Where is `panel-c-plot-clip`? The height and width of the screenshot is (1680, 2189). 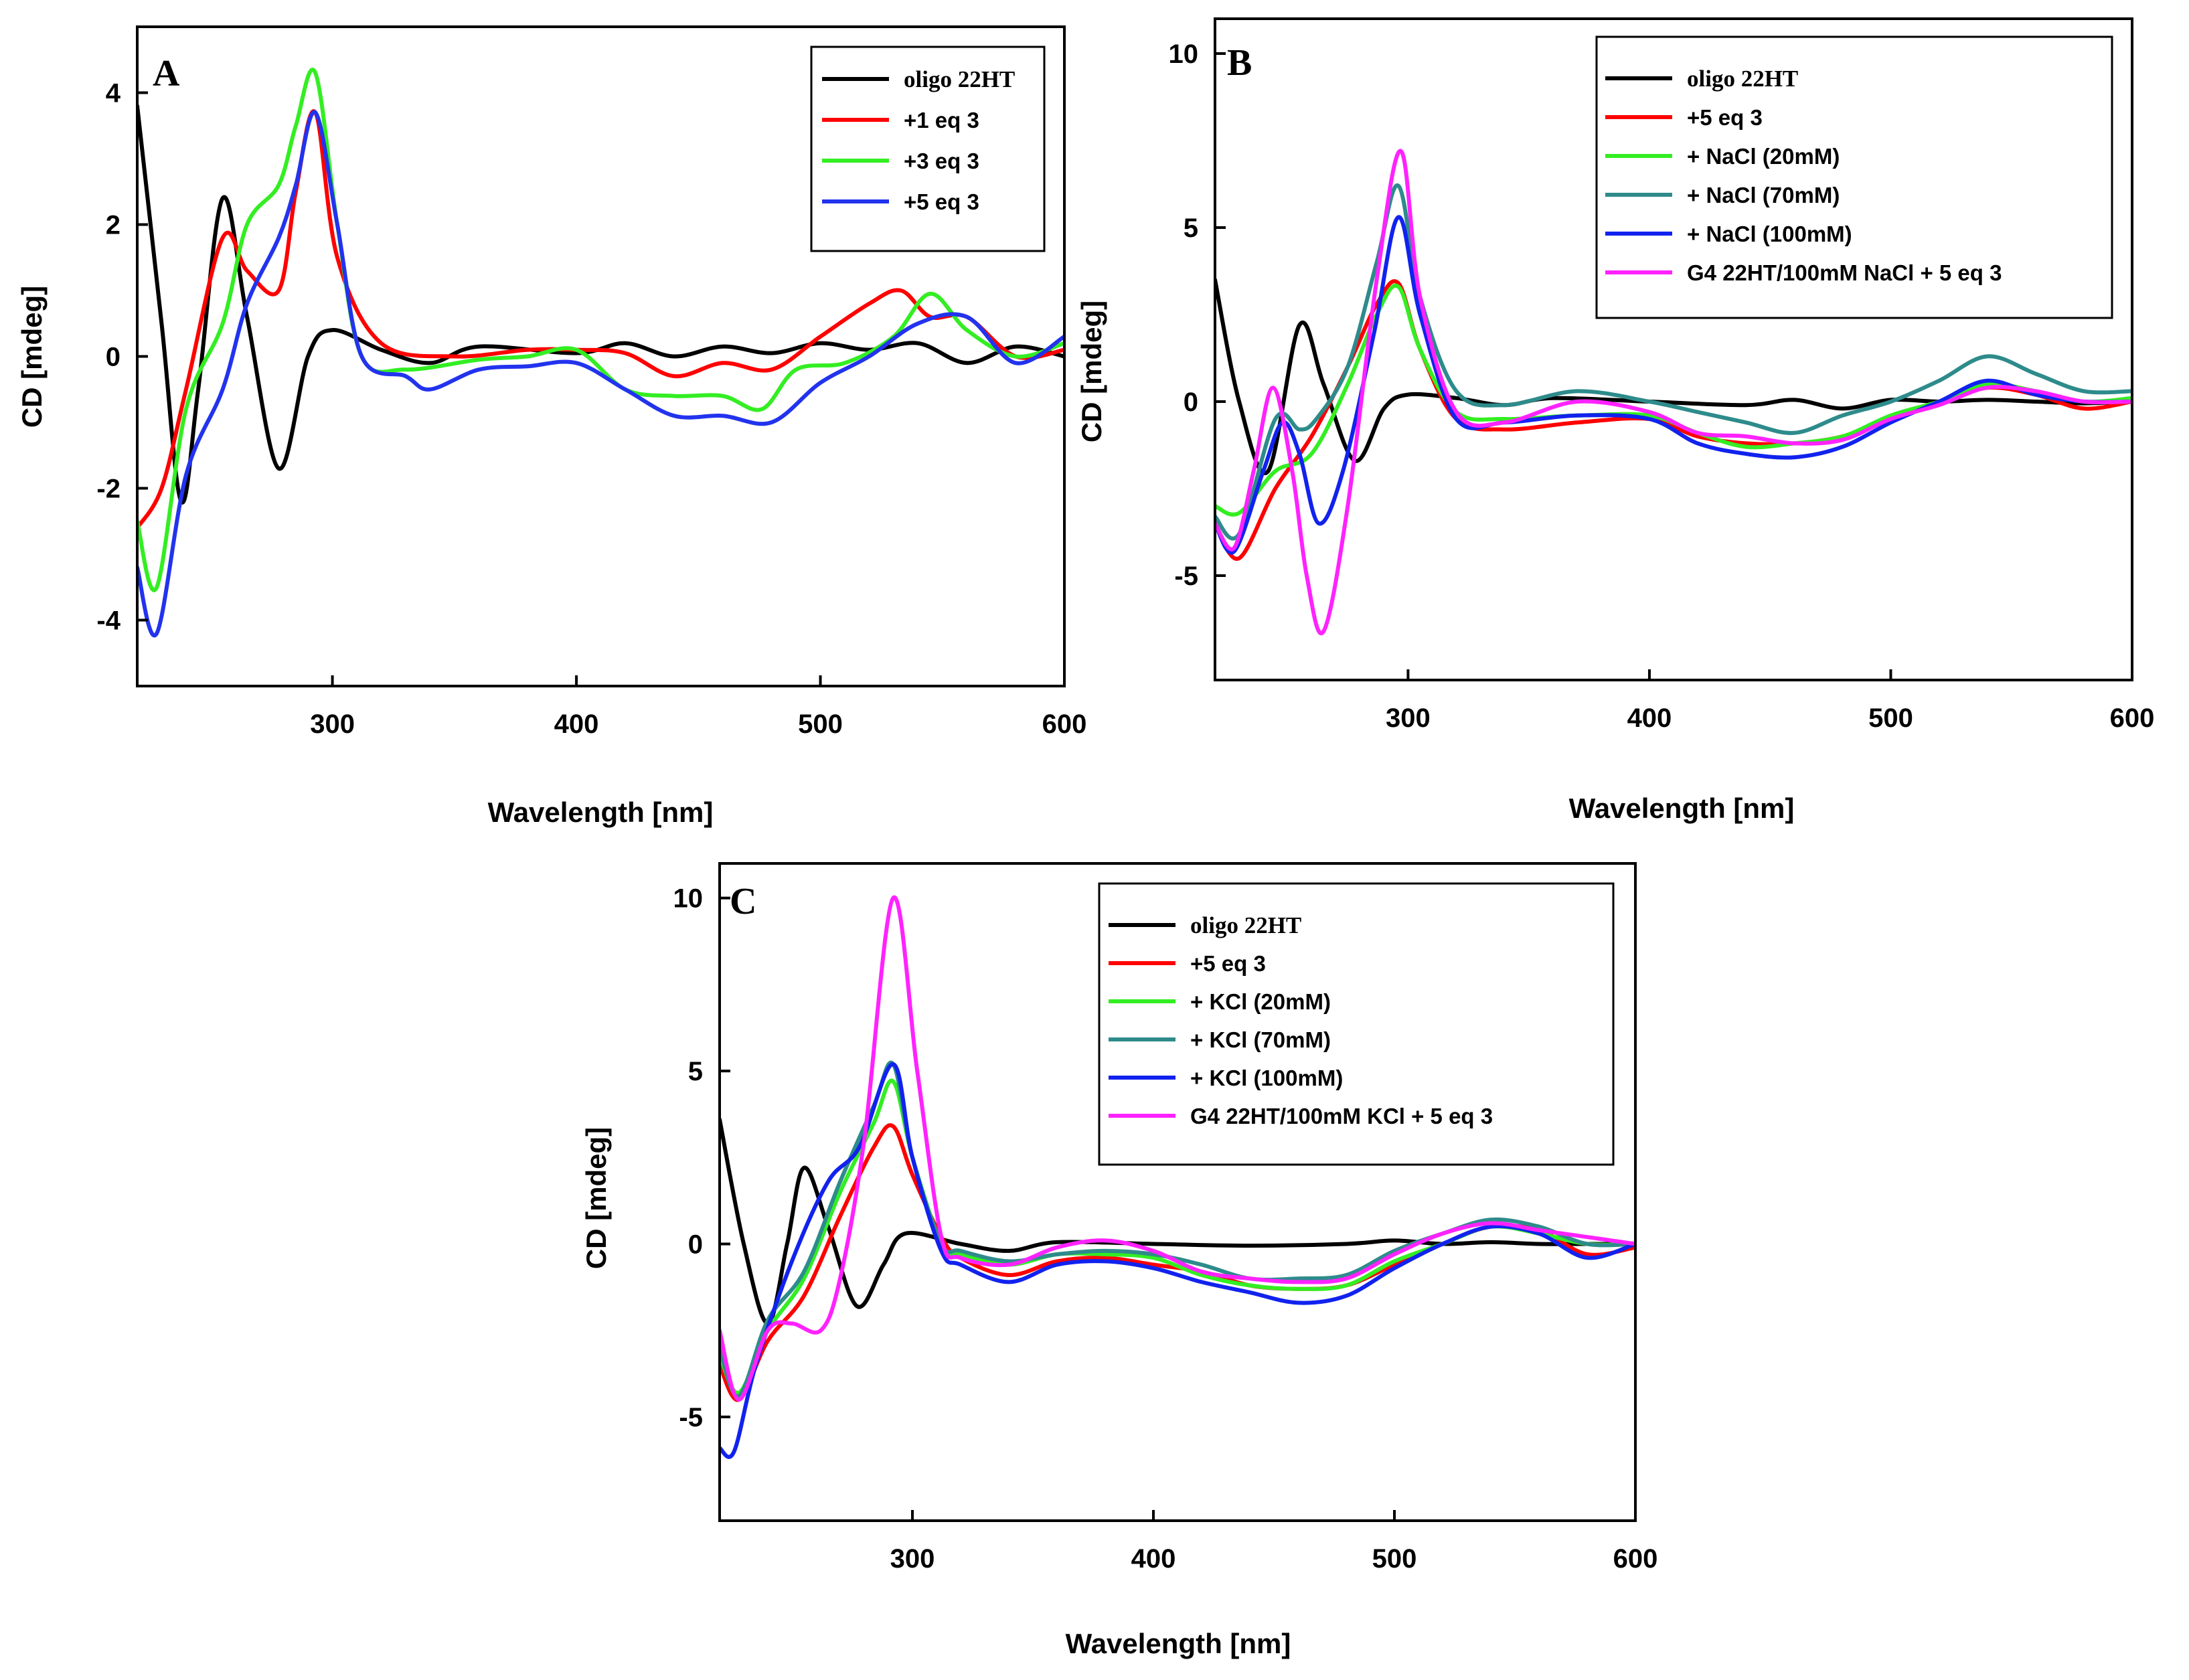 panel-c-plot-clip is located at coordinates (1177, 1177).